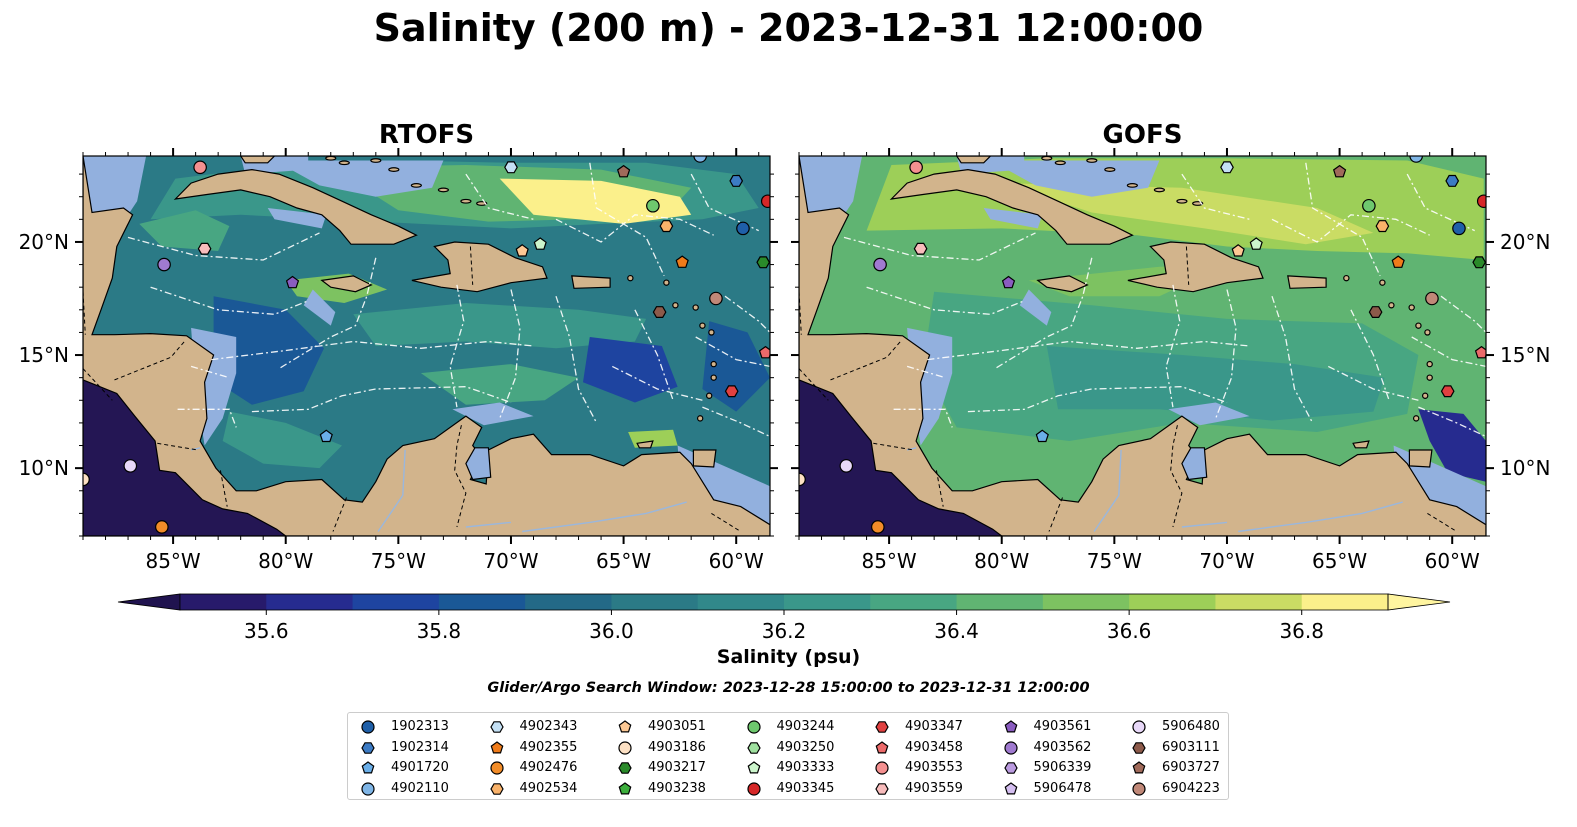 The width and height of the screenshot is (1577, 827). Describe the element at coordinates (668, 727) in the screenshot. I see `legend-entry: 4903051` at that location.